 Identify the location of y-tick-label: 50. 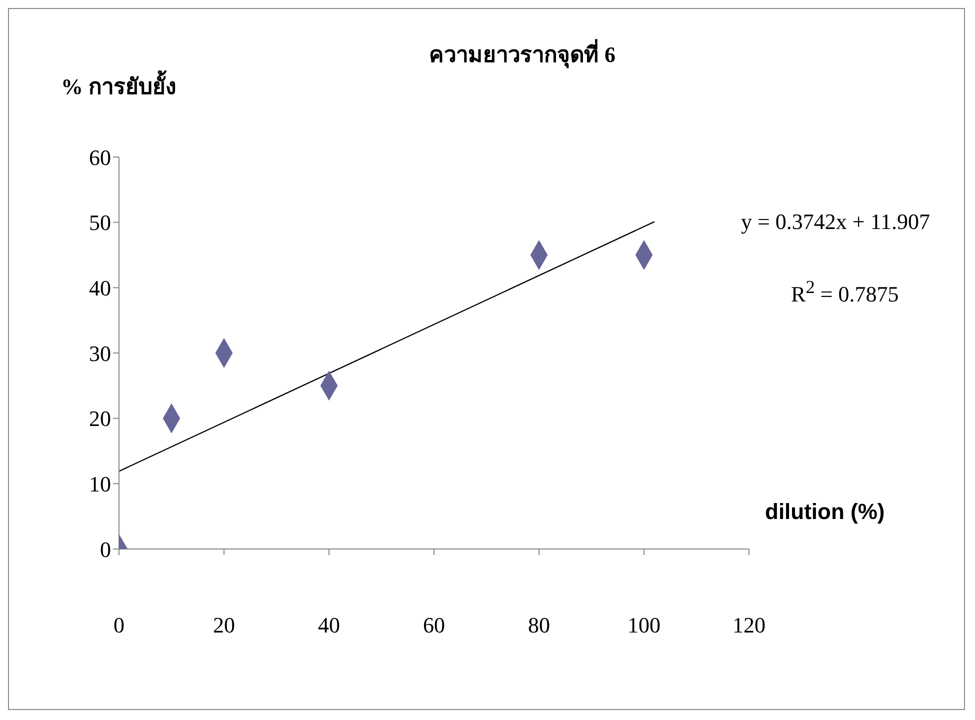
(100, 223).